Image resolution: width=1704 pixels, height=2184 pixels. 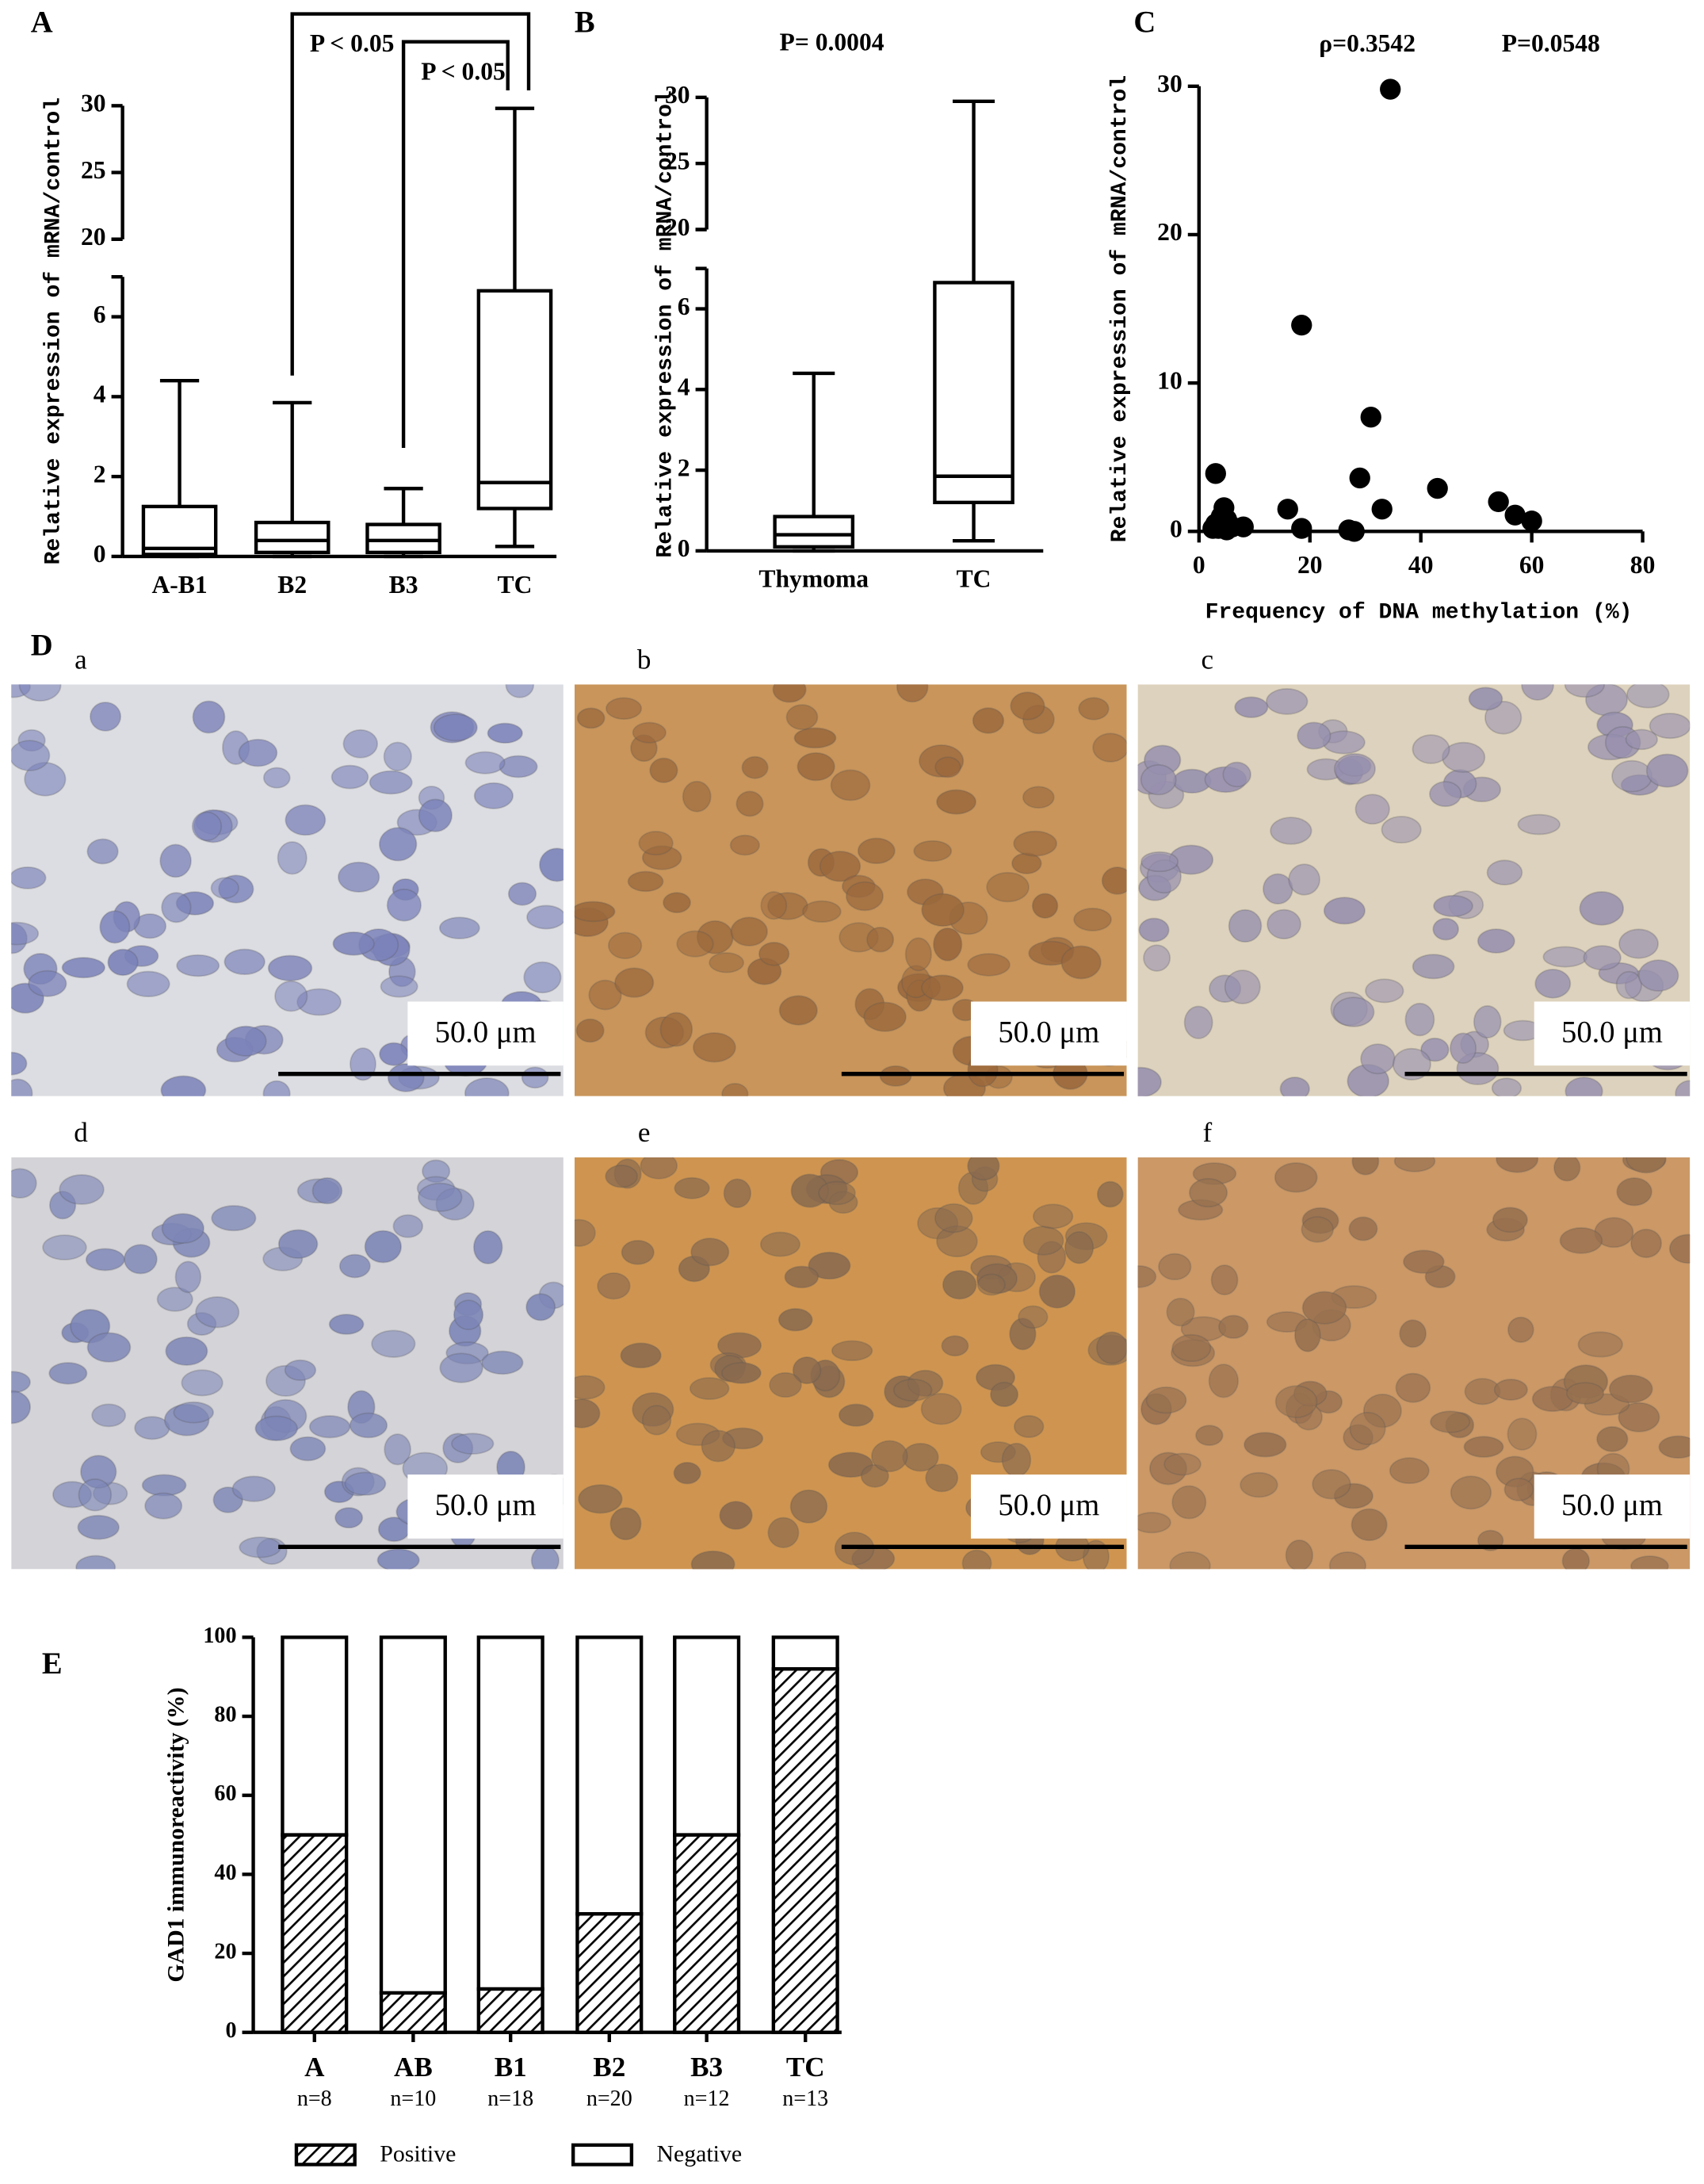 I want to click on x-tick-label: Thymoma, so click(x=813, y=579).